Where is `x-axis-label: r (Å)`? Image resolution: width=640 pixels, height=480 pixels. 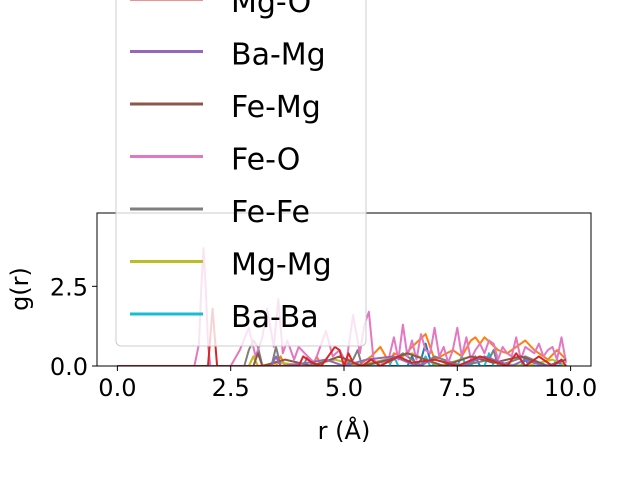 x-axis-label: r (Å) is located at coordinates (344, 430).